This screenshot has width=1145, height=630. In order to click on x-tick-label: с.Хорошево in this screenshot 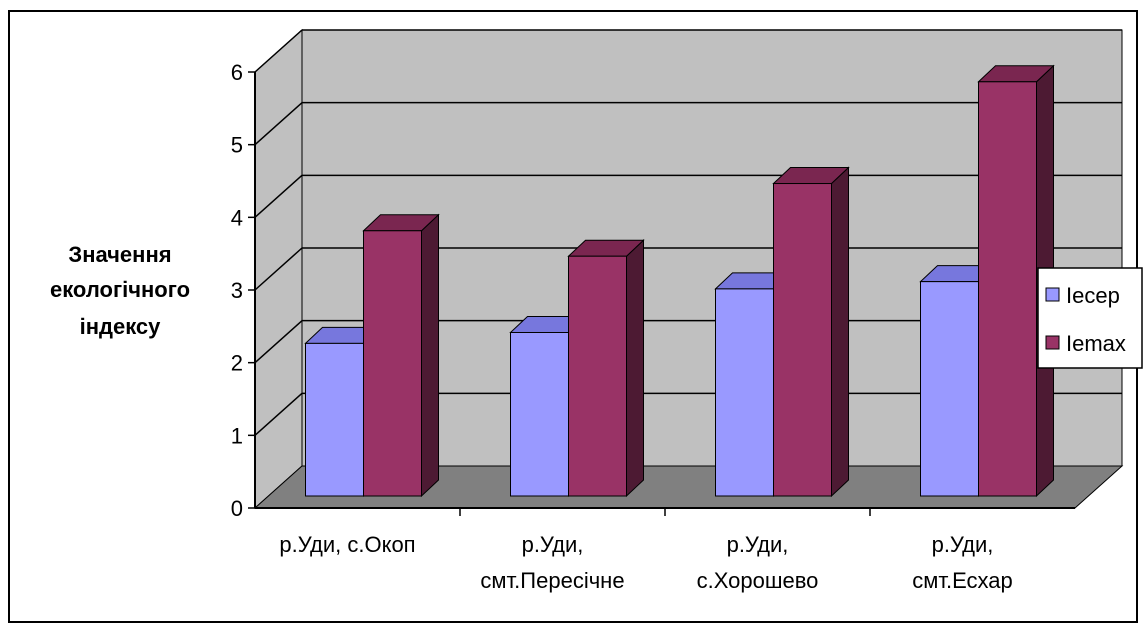, I will do `click(758, 580)`.